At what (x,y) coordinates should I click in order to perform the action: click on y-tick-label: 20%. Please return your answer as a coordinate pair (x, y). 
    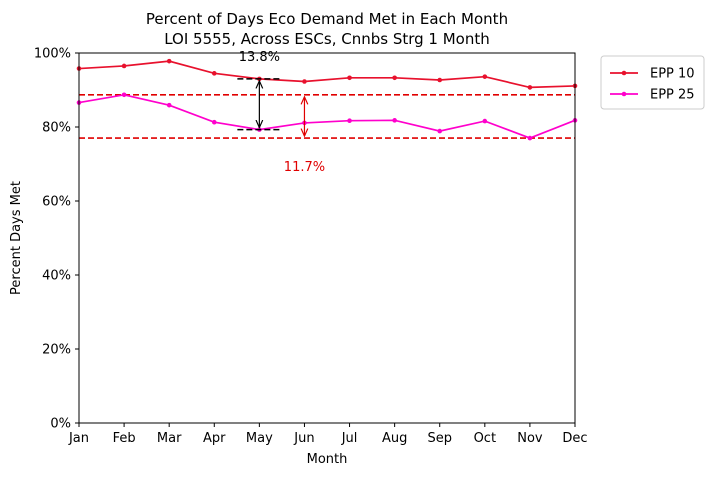
    Looking at the image, I should click on (56, 350).